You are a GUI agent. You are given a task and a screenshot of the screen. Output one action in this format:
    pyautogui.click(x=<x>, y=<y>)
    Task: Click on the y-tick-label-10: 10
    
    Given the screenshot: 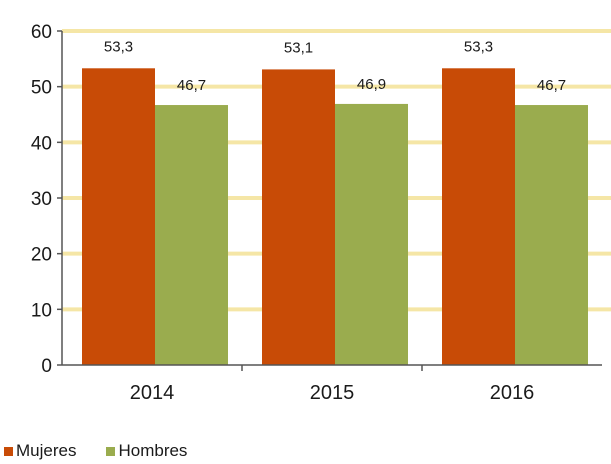 What is the action you would take?
    pyautogui.click(x=41, y=310)
    